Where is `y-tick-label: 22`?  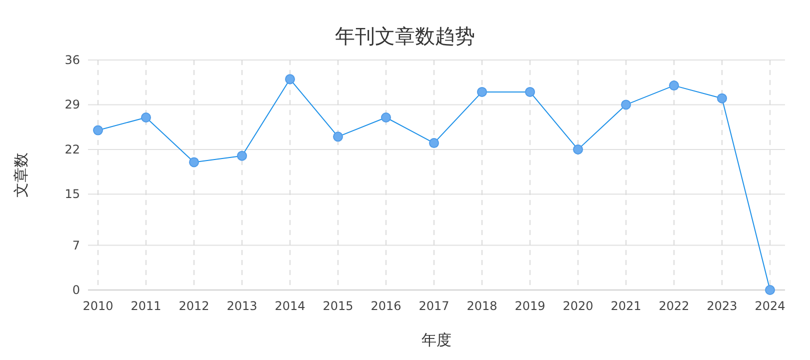 y-tick-label: 22 is located at coordinates (72, 149).